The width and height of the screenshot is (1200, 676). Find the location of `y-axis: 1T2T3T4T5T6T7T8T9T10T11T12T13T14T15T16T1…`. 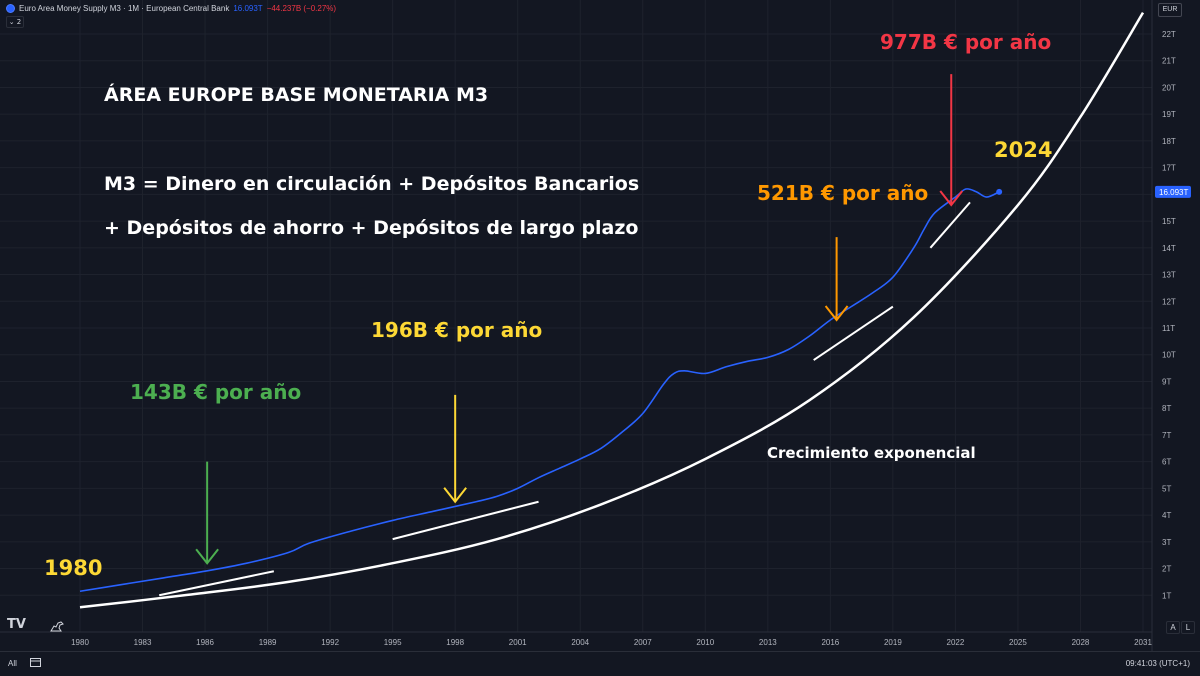

y-axis: 1T2T3T4T5T6T7T8T9T10T11T12T13T14T15T16T1… is located at coordinates (1169, 315).